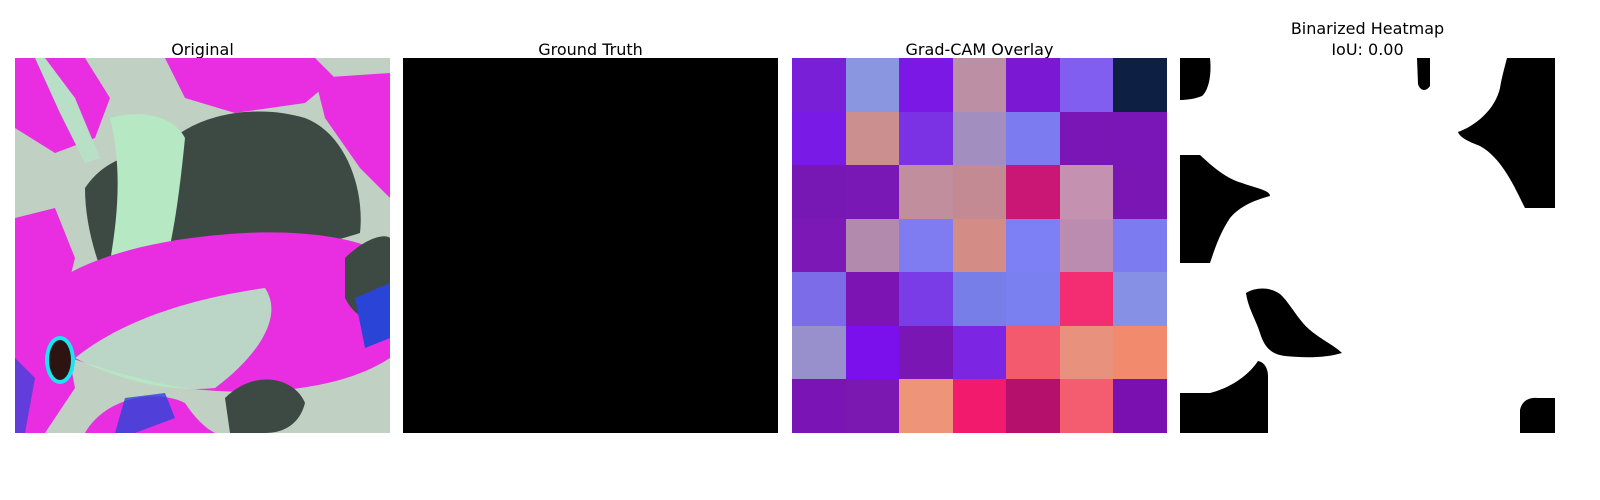 The width and height of the screenshot is (1600, 500). What do you see at coordinates (25, 395) in the screenshot?
I see `edge-blue-left` at bounding box center [25, 395].